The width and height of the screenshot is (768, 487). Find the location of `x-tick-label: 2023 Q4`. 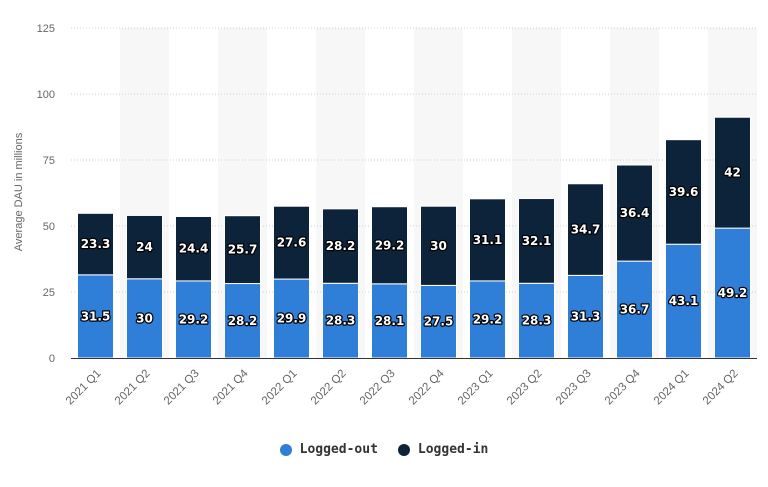

x-tick-label: 2023 Q4 is located at coordinates (623, 387).